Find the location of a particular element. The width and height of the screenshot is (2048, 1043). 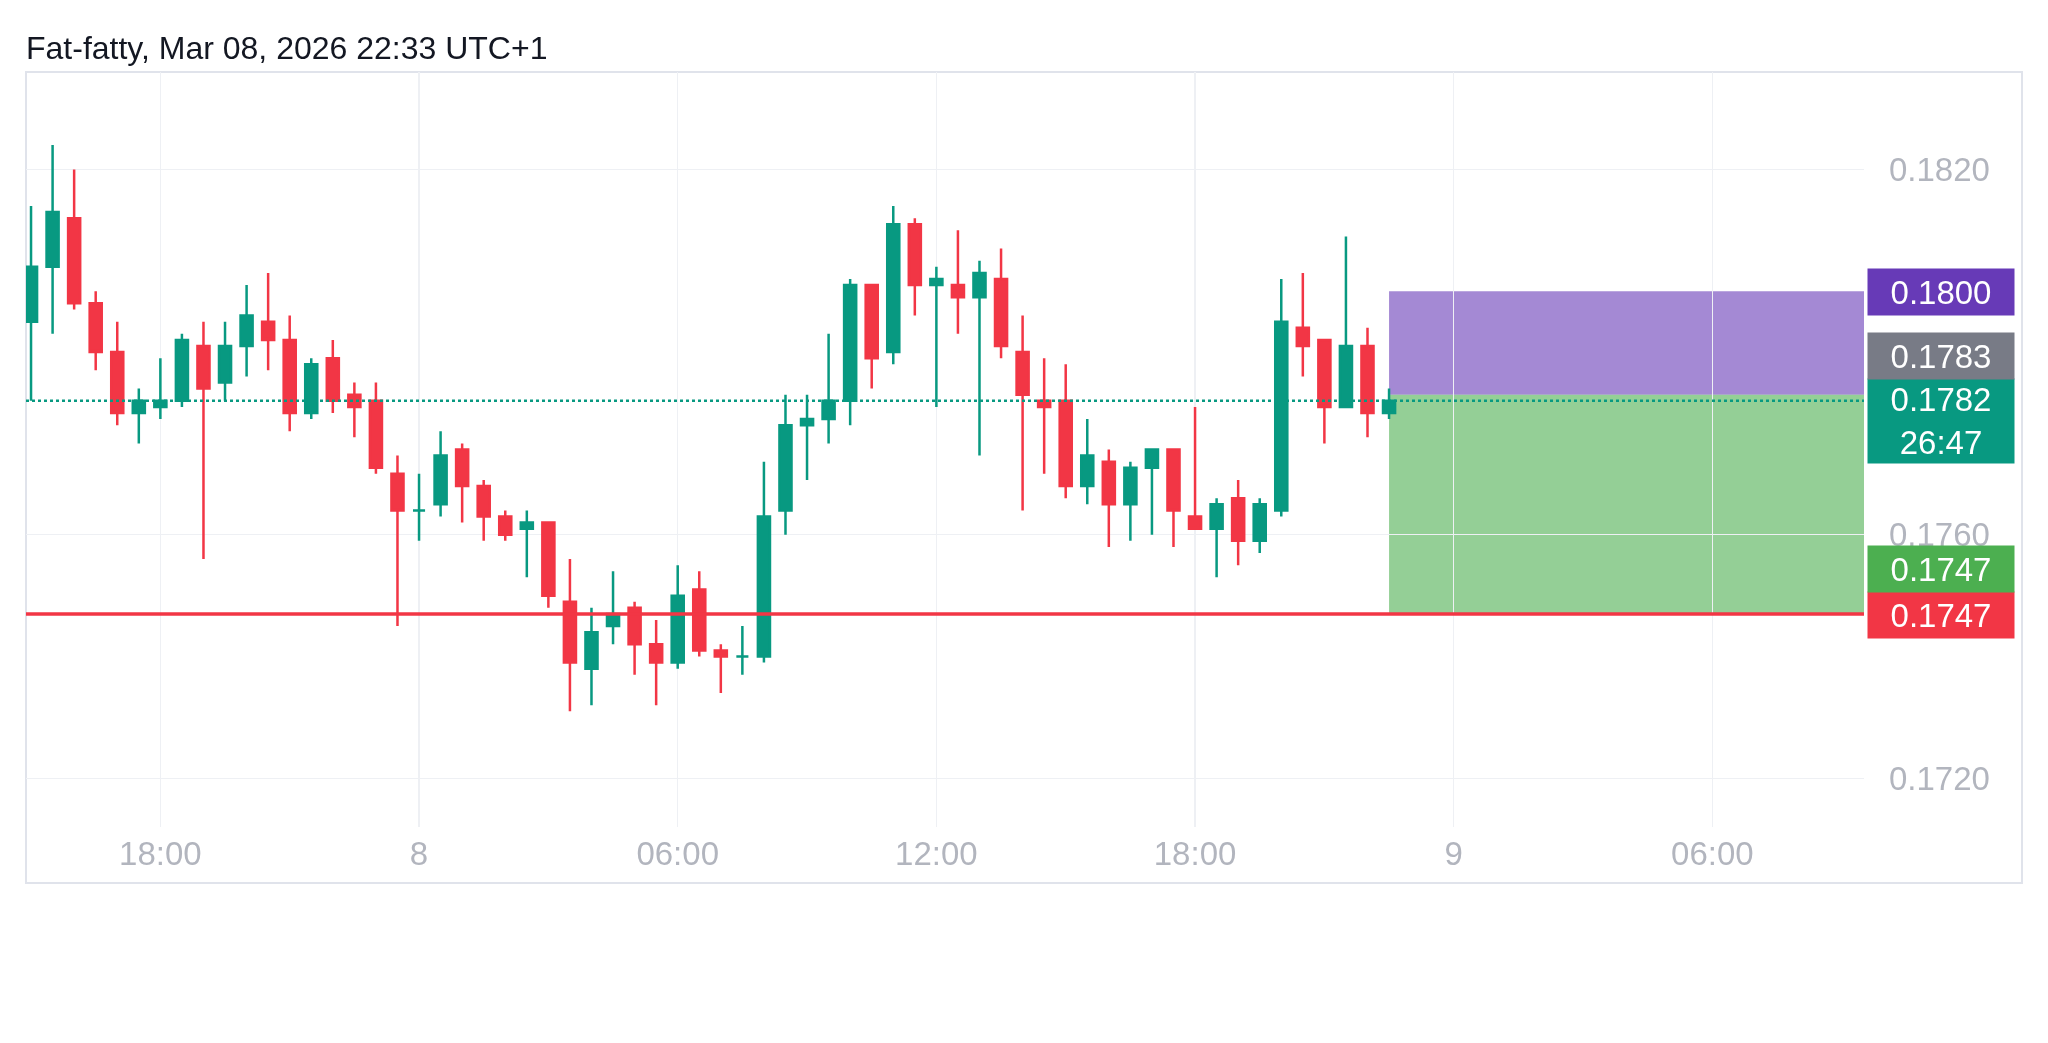

x-tick-label: 8 is located at coordinates (419, 853).